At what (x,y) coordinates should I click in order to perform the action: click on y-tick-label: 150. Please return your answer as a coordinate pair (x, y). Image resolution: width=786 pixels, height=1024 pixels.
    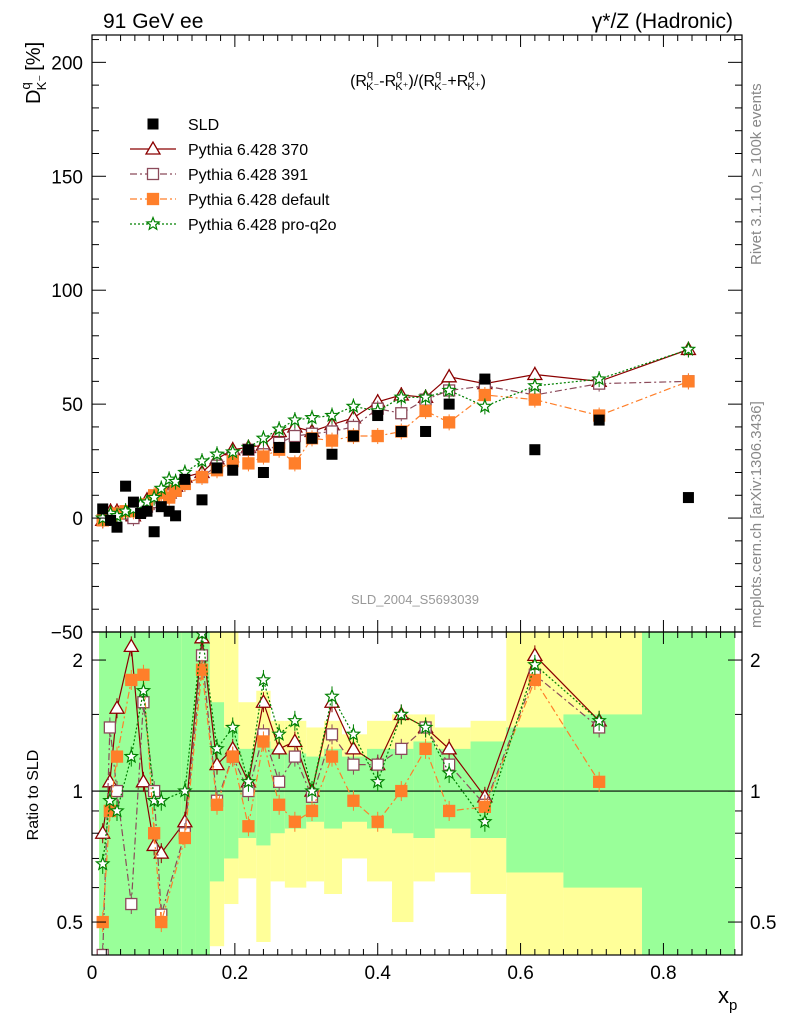
    Looking at the image, I should click on (67, 177).